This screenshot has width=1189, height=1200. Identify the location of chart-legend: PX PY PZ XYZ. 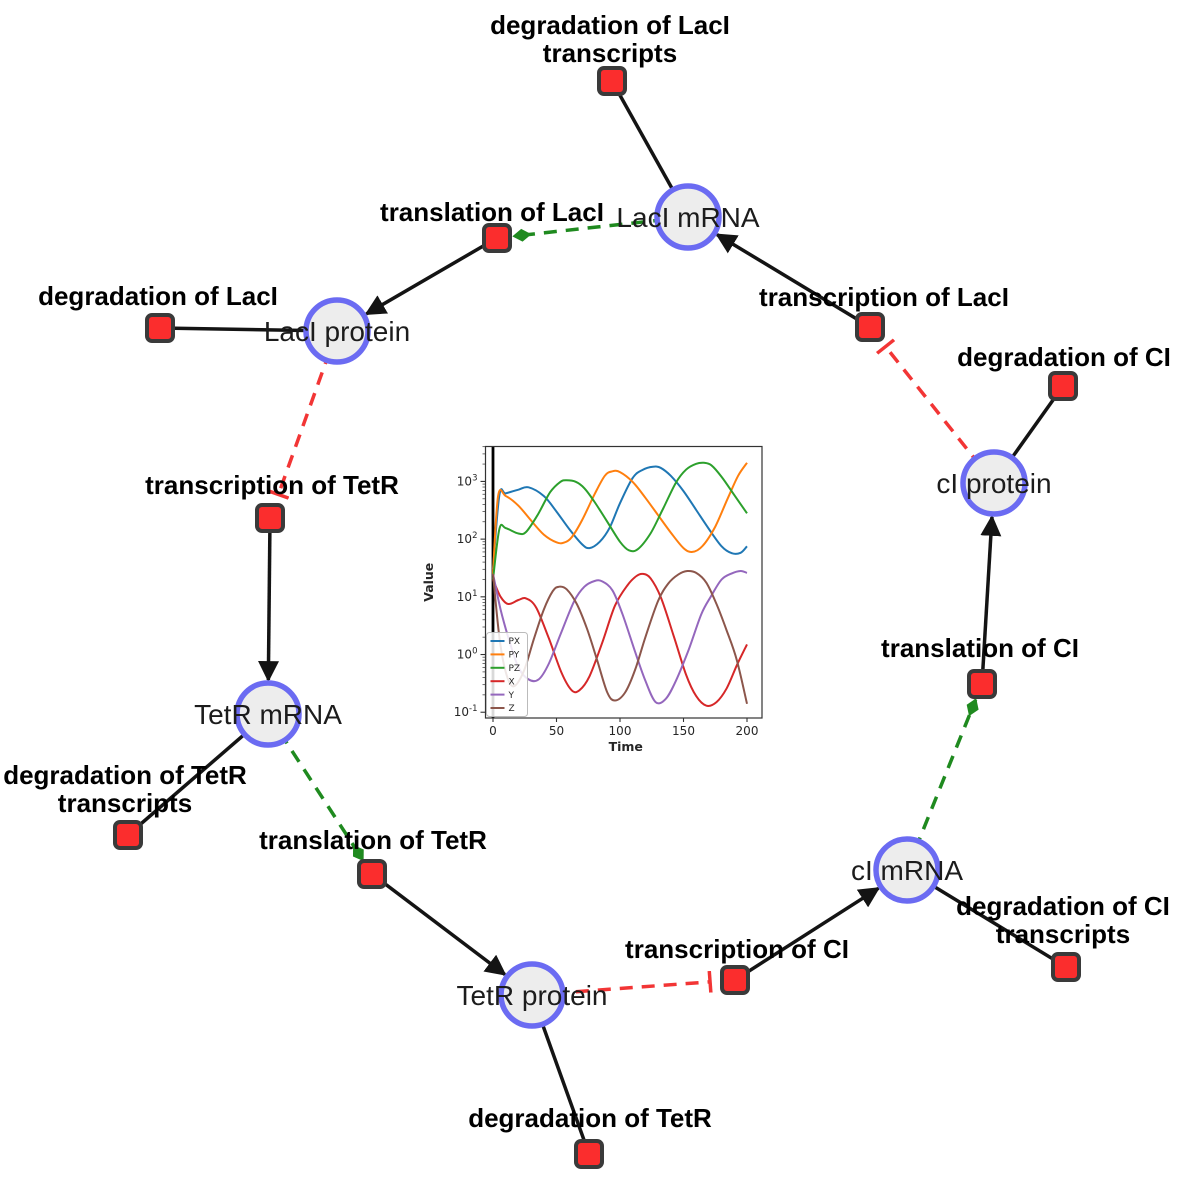
(507, 674).